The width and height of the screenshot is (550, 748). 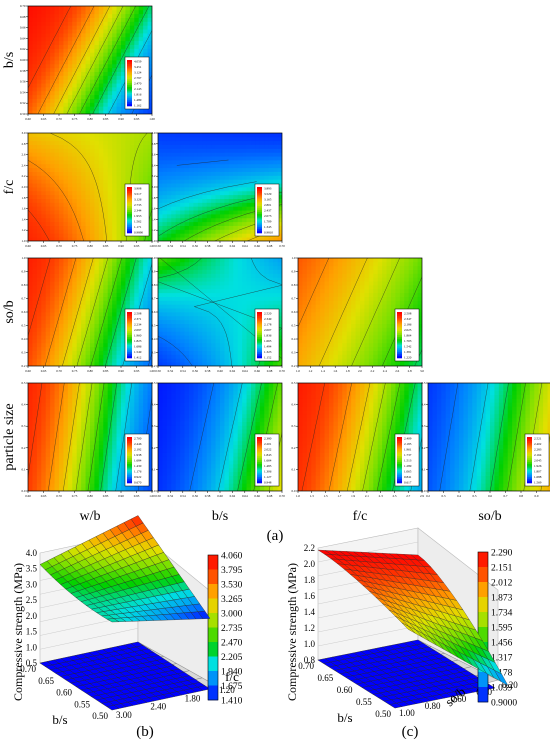 What do you see at coordinates (129, 334) in the screenshot?
I see `legend-swatch` at bounding box center [129, 334].